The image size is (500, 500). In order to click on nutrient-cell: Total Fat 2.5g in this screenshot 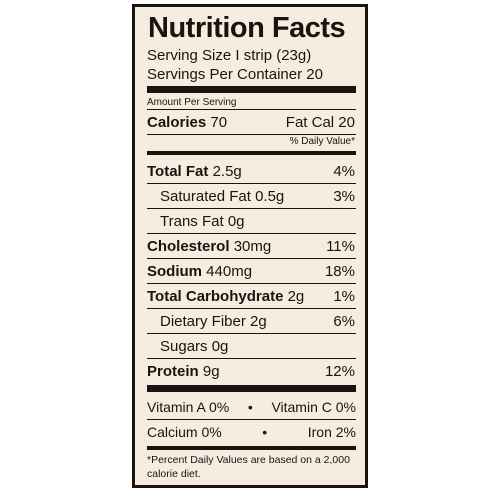, I will do `click(194, 171)`.